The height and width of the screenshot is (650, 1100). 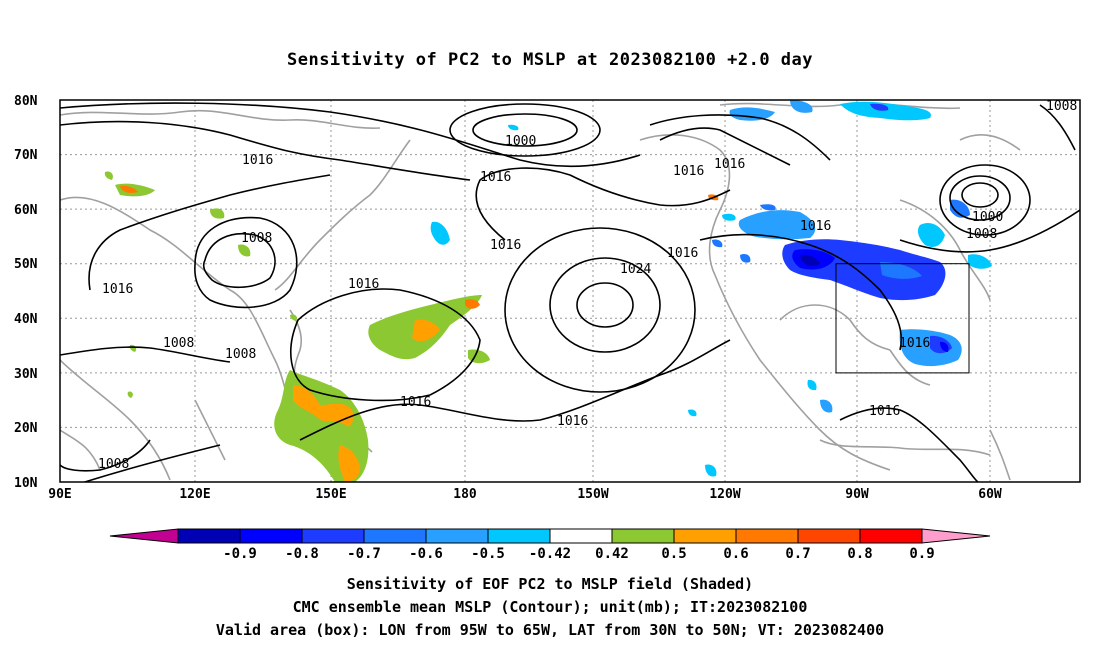 What do you see at coordinates (144, 536) in the screenshot?
I see `colorbar-low-triangle` at bounding box center [144, 536].